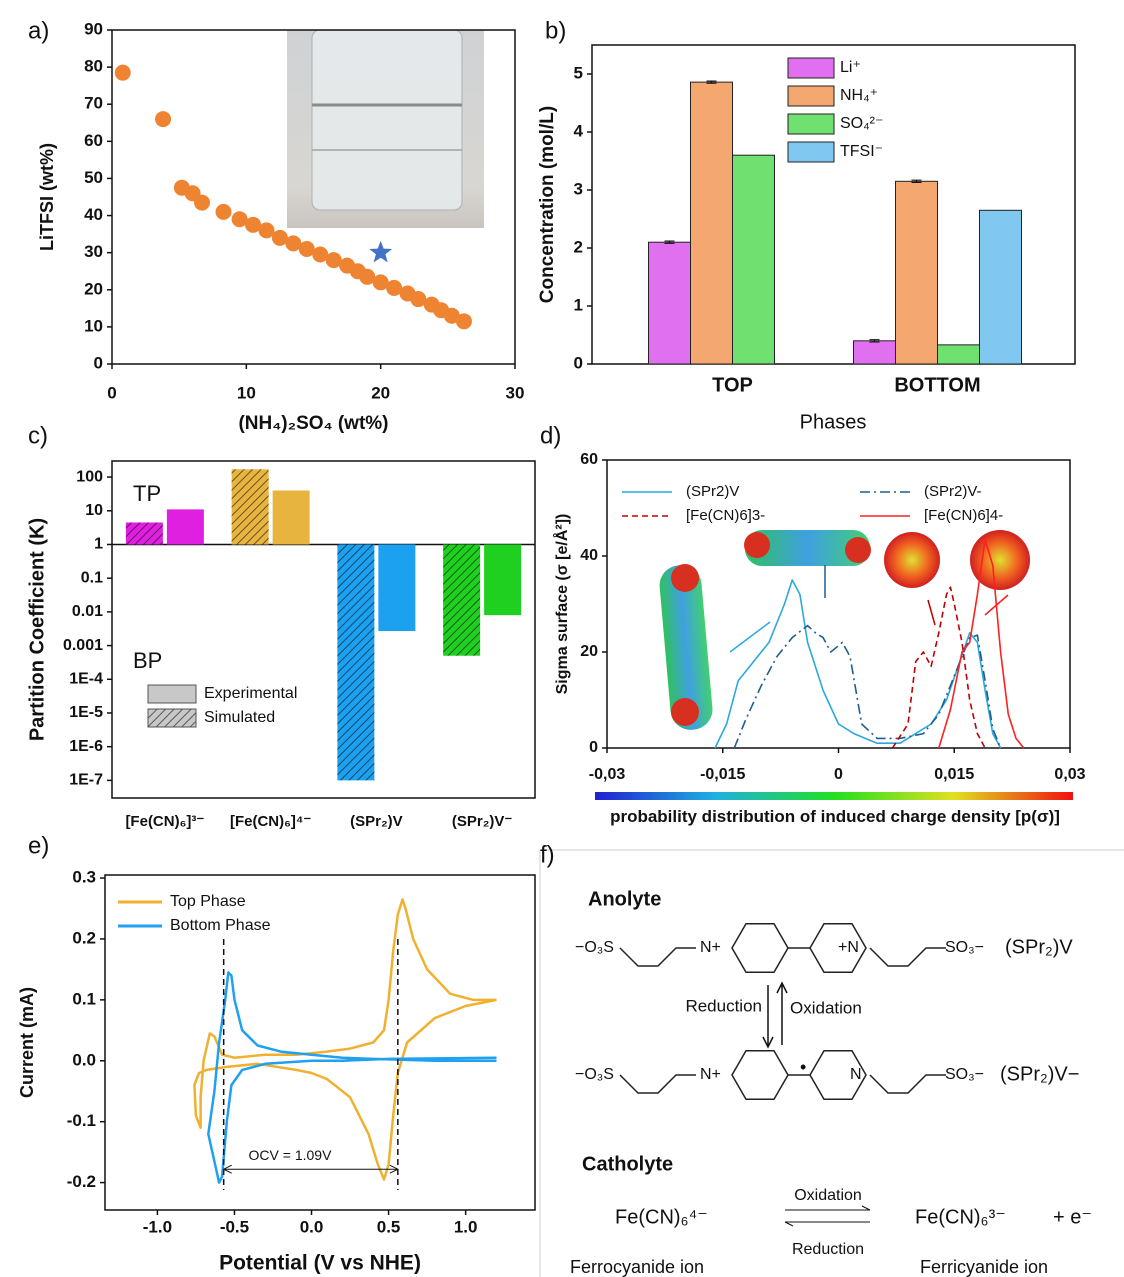  Describe the element at coordinates (547, 204) in the screenshot. I see `y-axis-label: Concentration (mol/L)` at that location.